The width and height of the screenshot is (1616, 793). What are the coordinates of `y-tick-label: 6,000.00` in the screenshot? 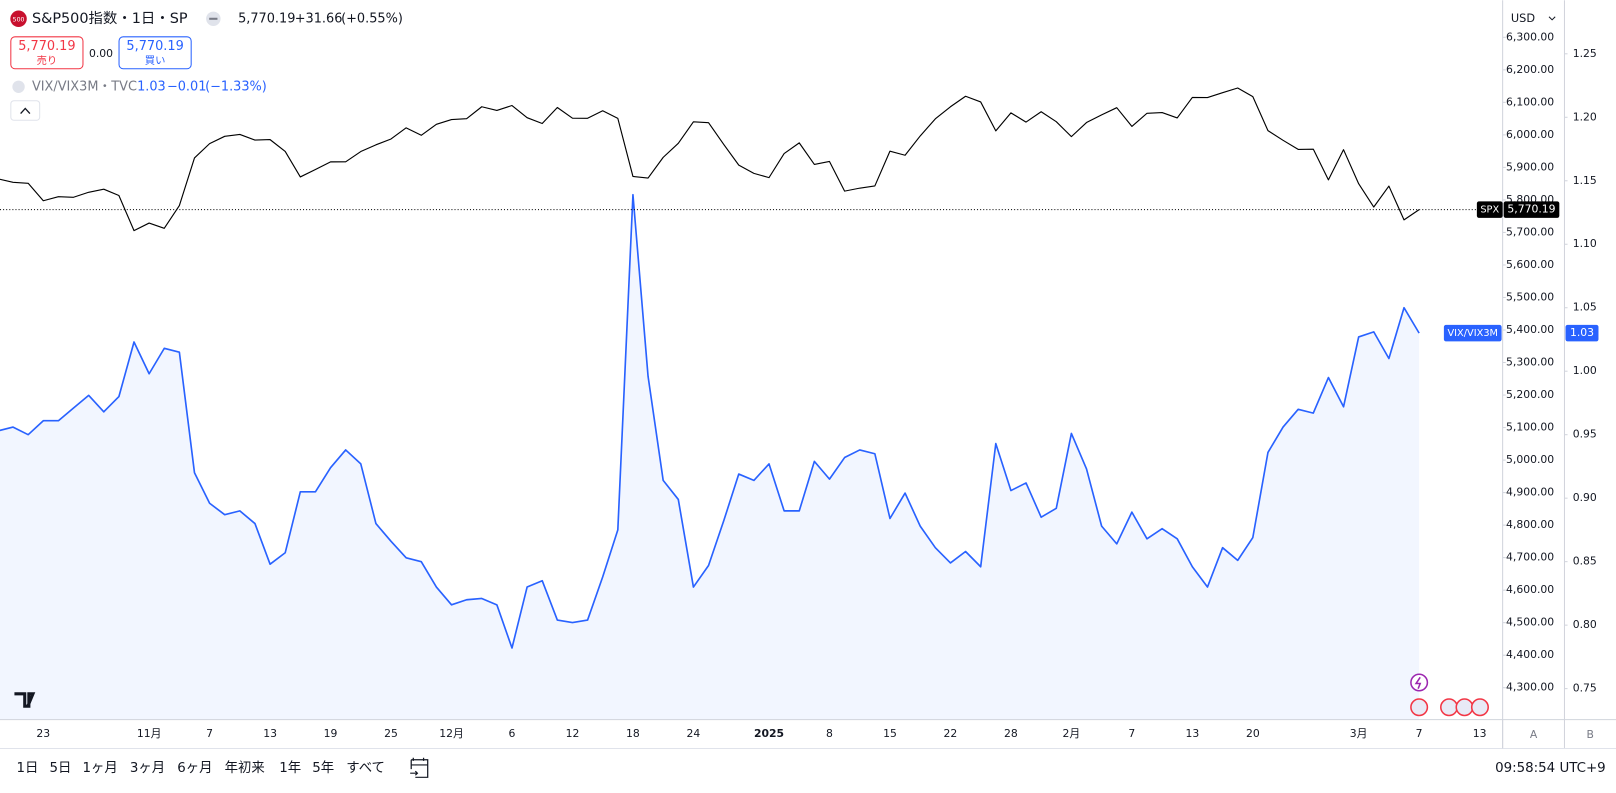 It's located at (1530, 134).